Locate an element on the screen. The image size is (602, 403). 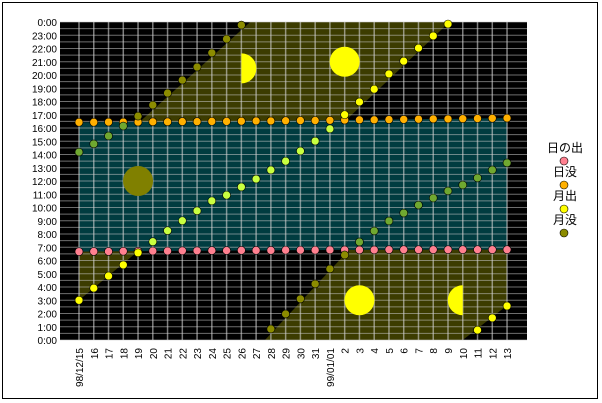
y-tick-label: 16:00 is located at coordinates (44, 129).